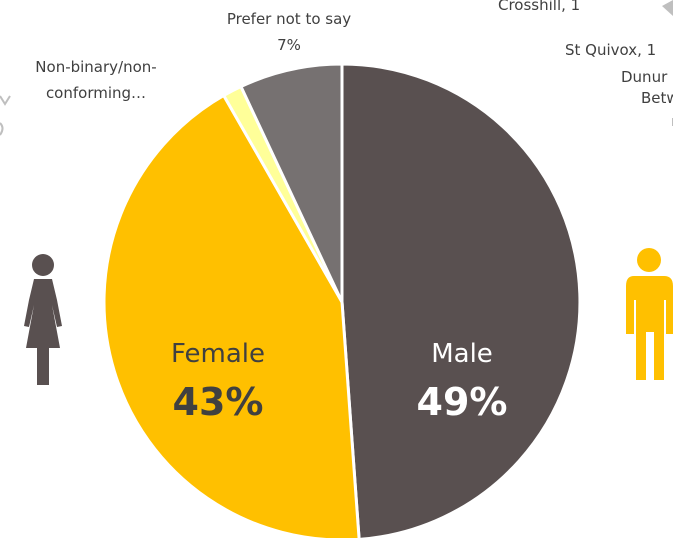  I want to click on fragment-st-quivox-label: St Quivox, 1, so click(610, 50).